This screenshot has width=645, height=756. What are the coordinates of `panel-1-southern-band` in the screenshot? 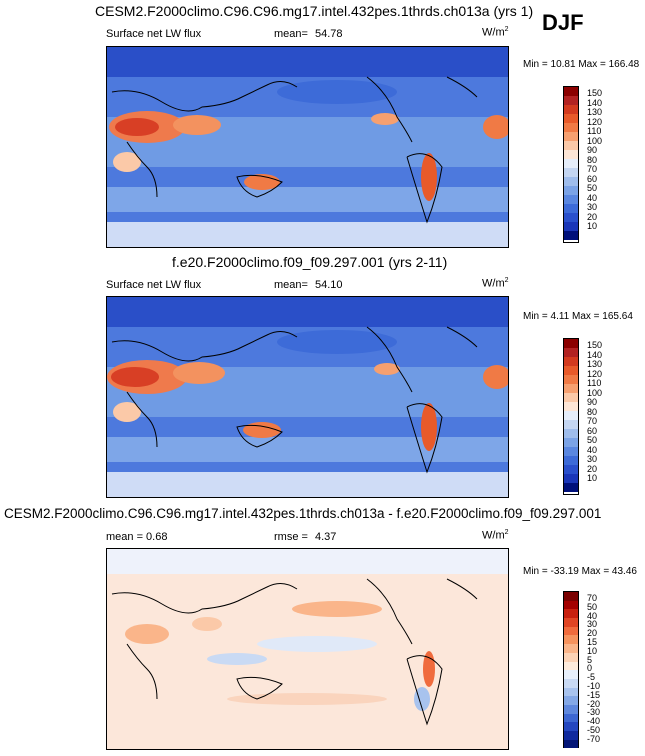 It's located at (307, 199).